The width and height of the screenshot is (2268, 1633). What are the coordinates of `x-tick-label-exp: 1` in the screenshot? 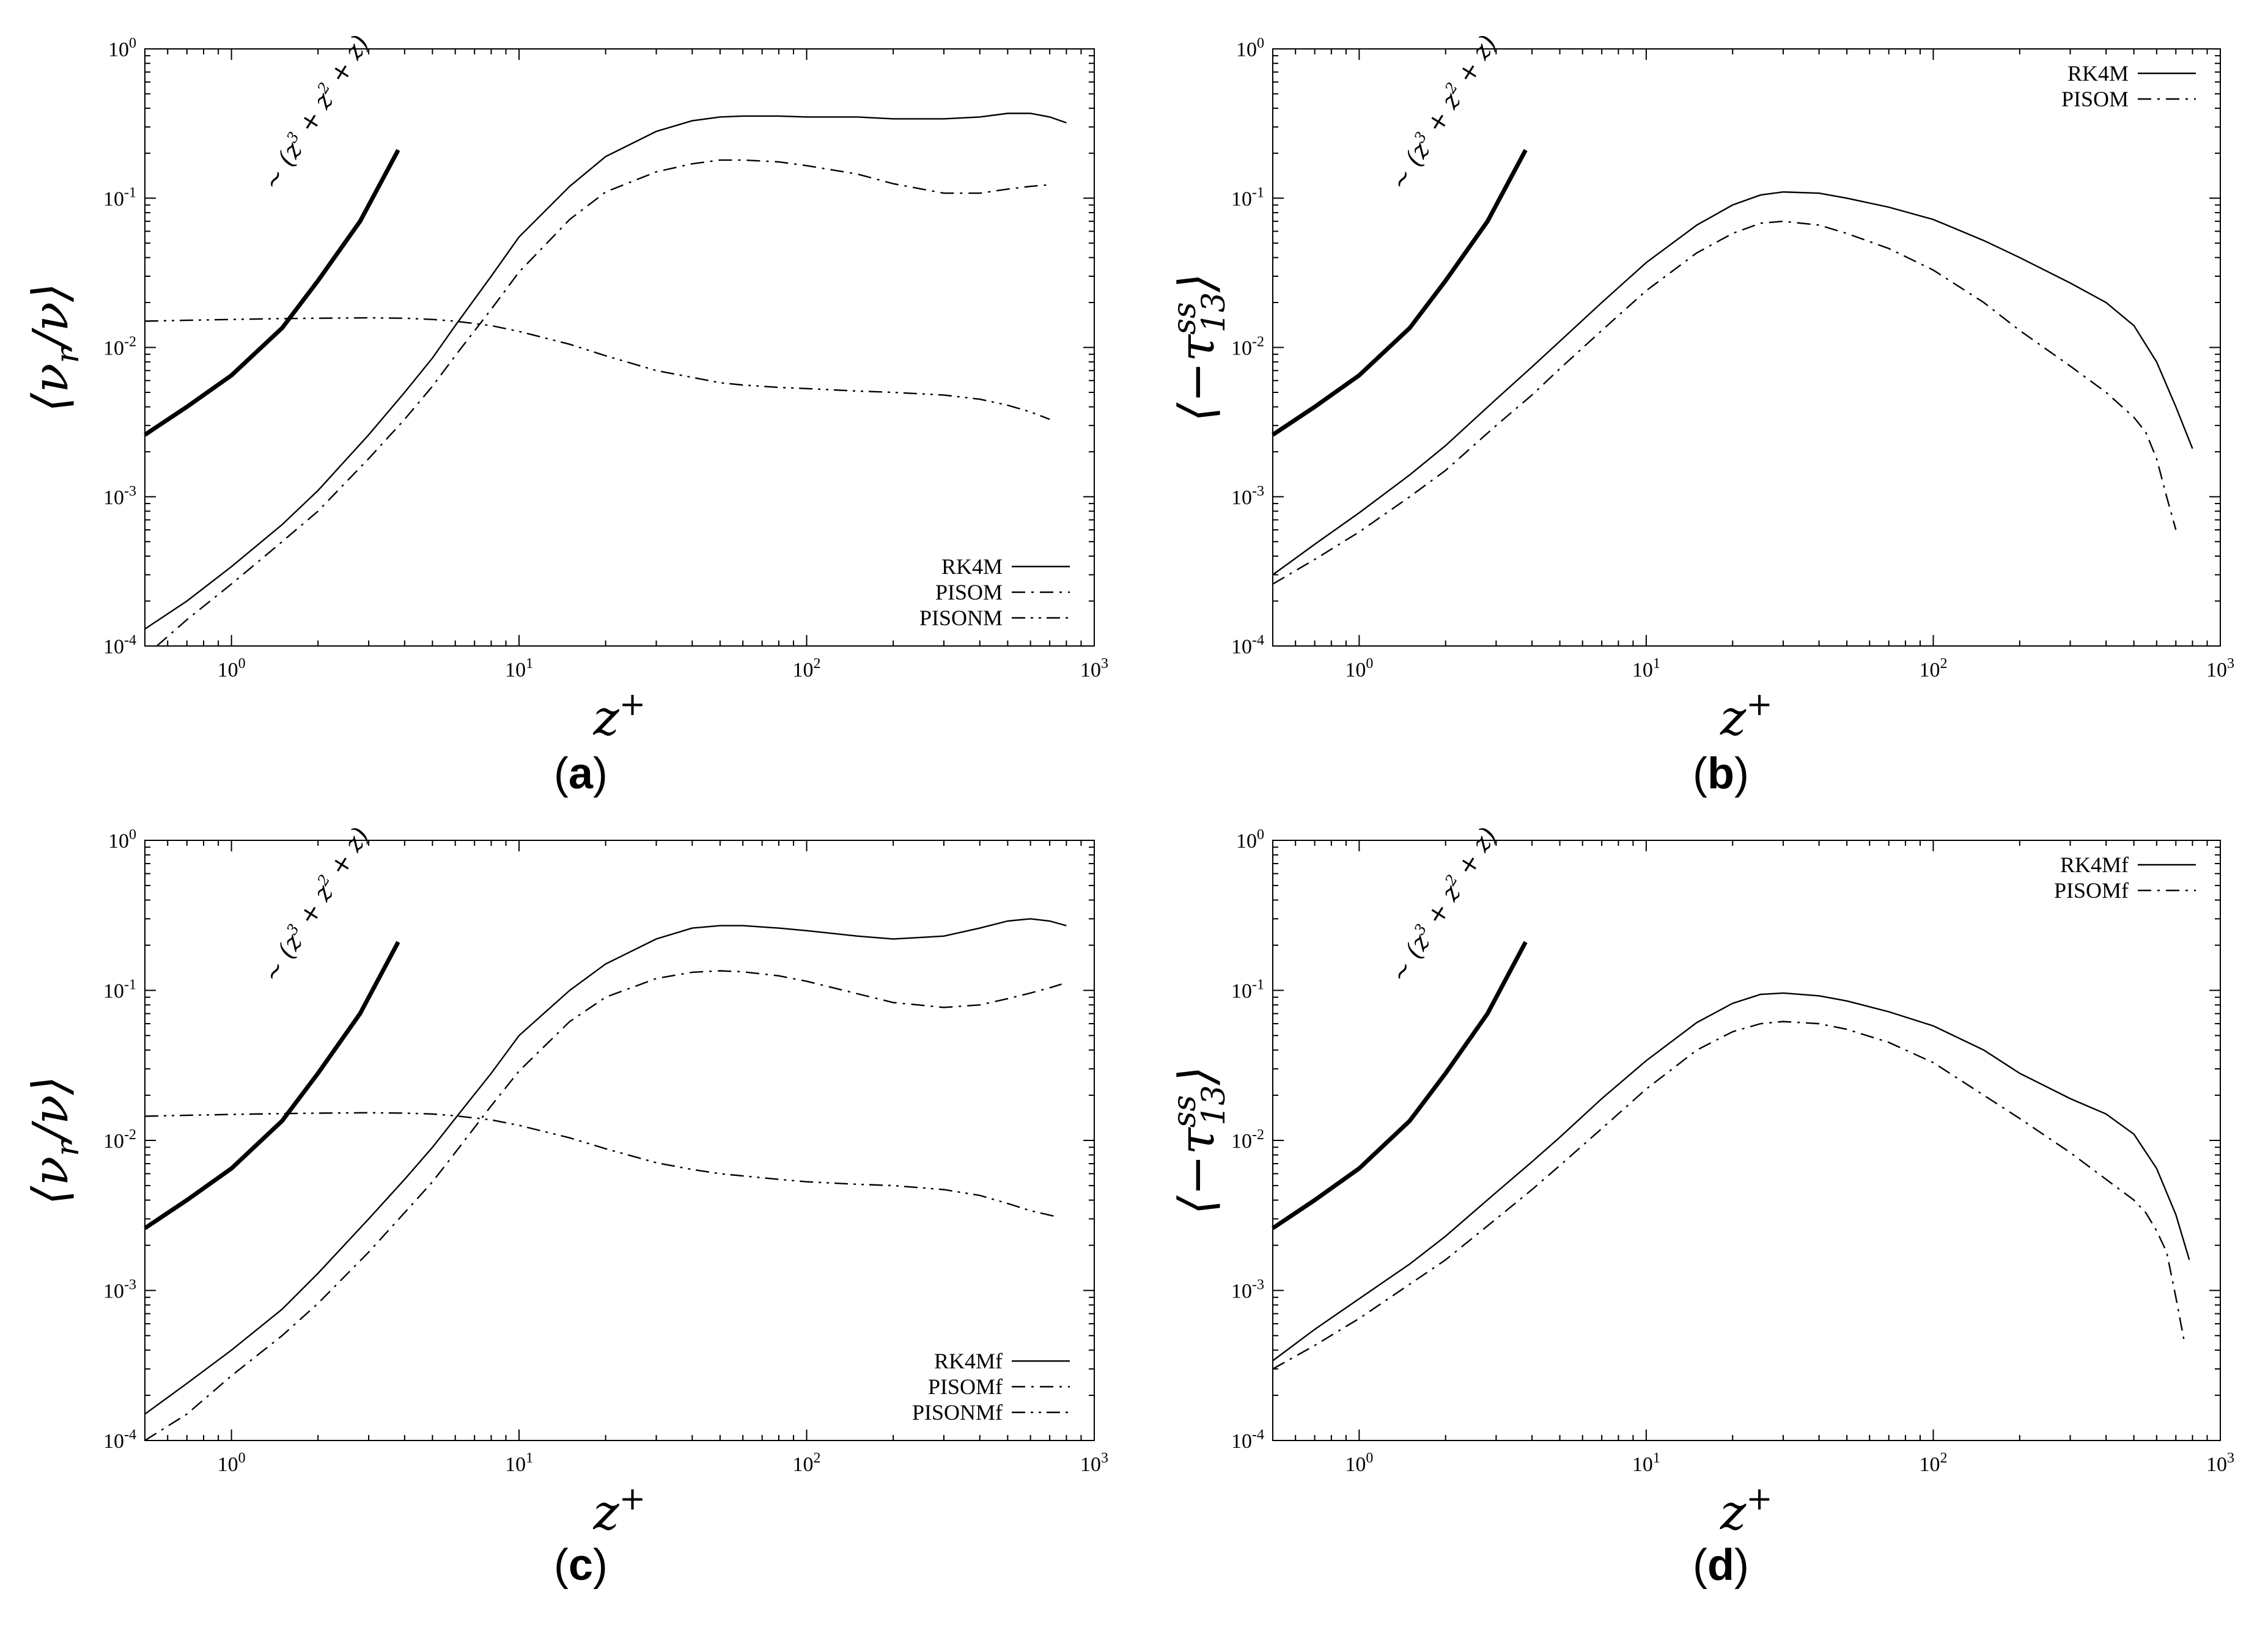 It's located at (1656, 664).